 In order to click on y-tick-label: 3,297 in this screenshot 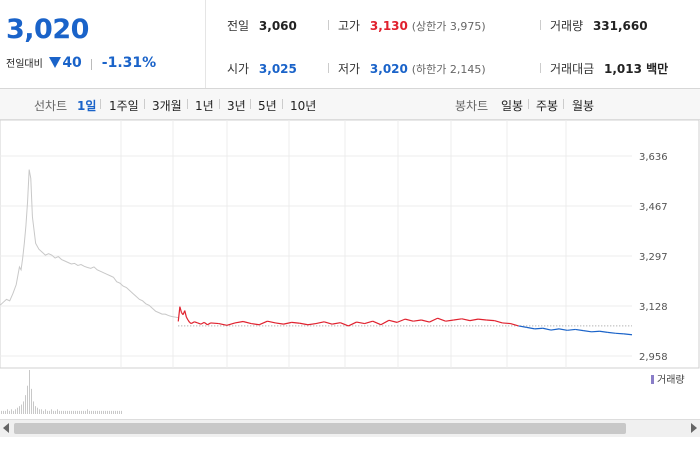, I will do `click(653, 257)`.